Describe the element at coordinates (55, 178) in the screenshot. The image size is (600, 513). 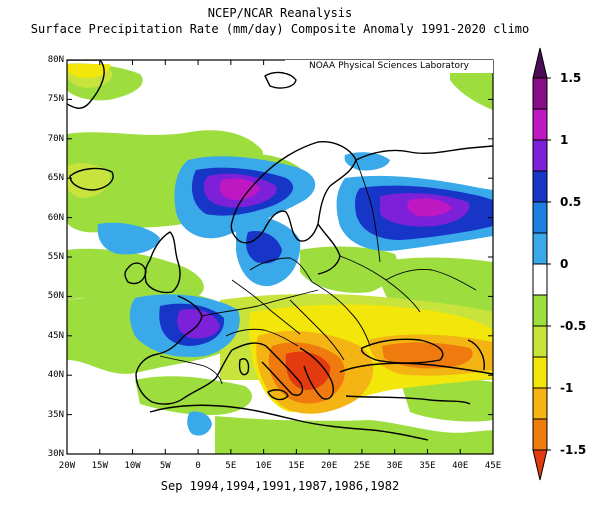
I see `lat-tick-label: 65N` at that location.